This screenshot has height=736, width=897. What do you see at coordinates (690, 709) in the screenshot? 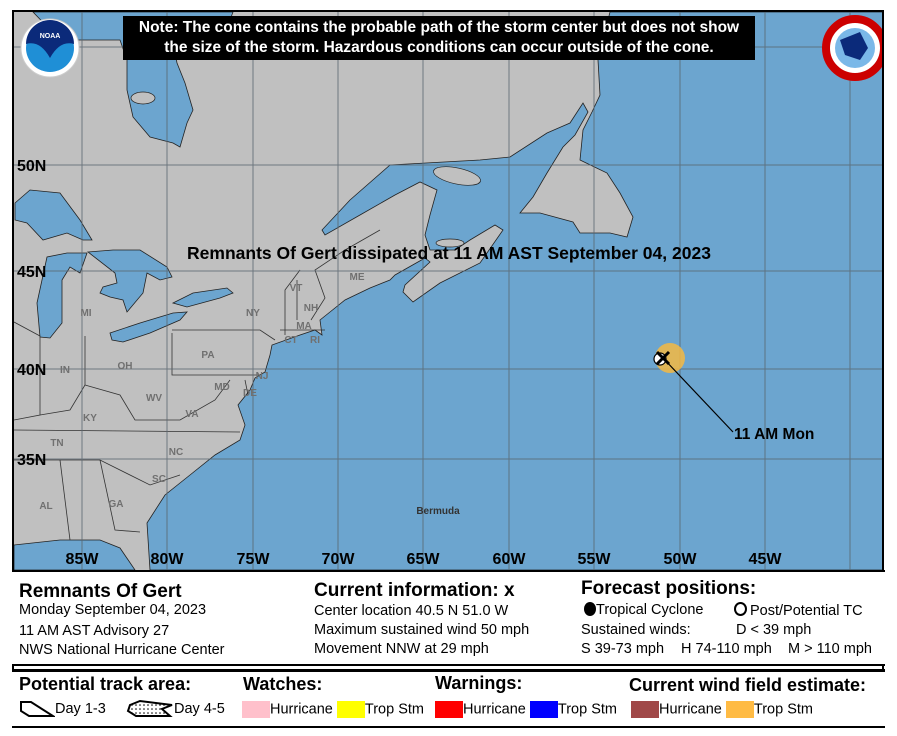
I see `wind-hurricane-label: Hurricane` at bounding box center [690, 709].